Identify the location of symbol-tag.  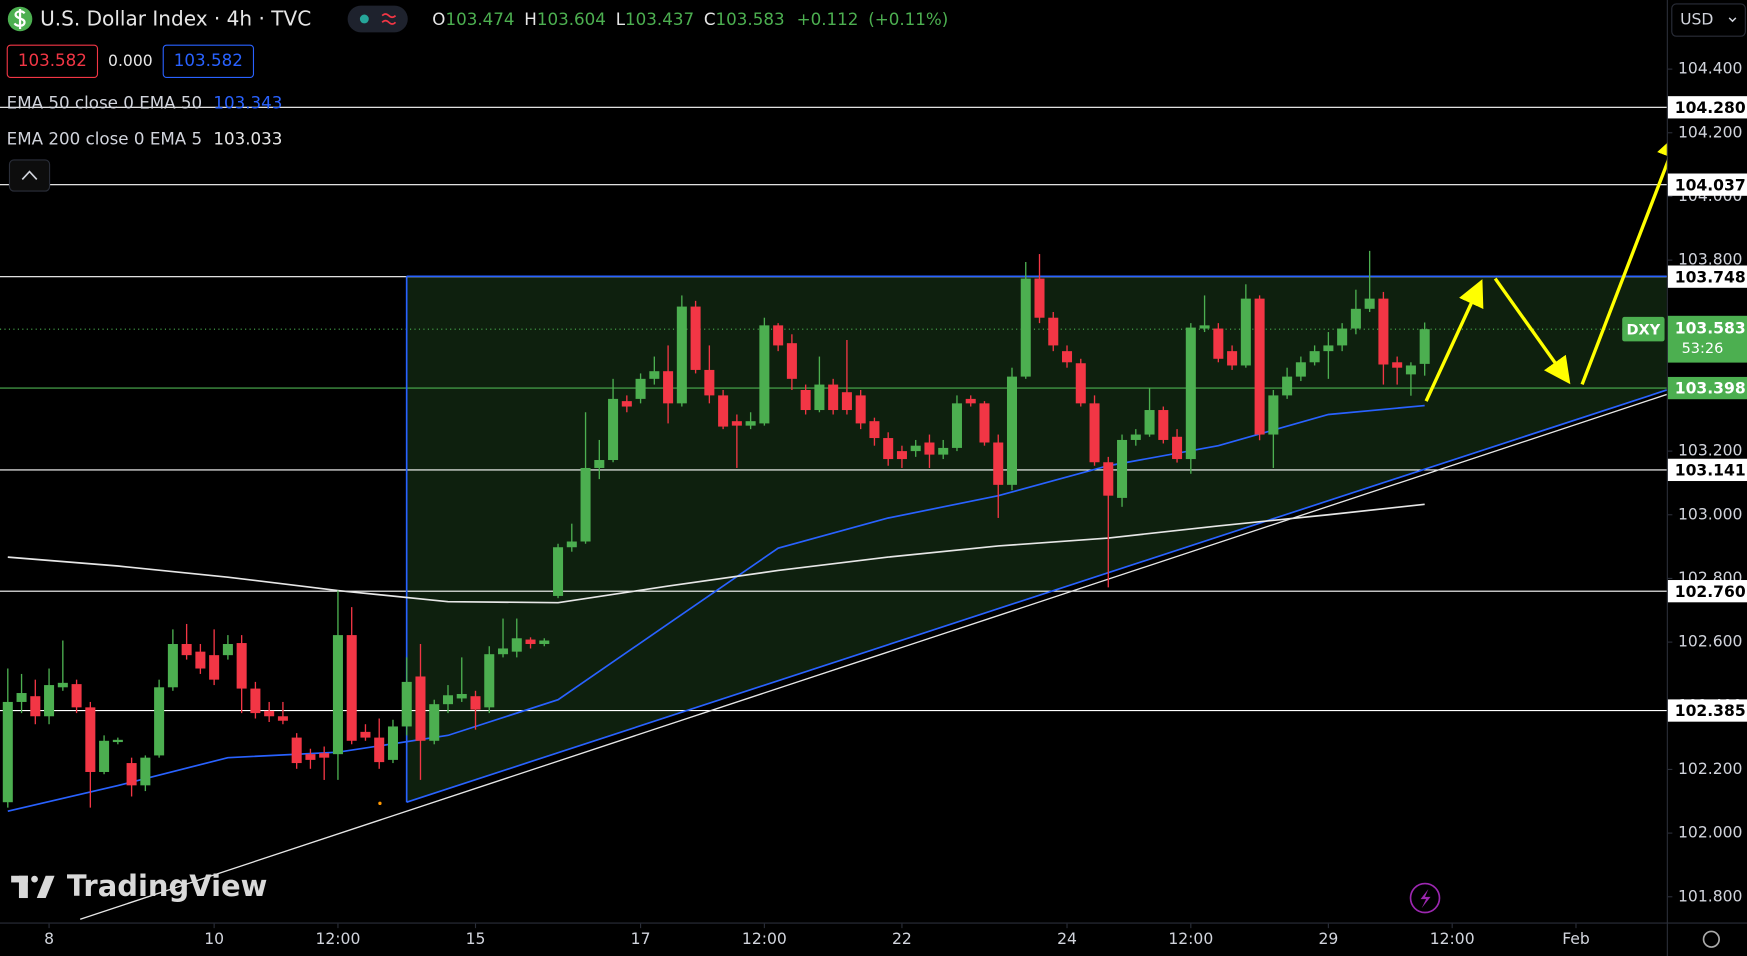
(1643, 329).